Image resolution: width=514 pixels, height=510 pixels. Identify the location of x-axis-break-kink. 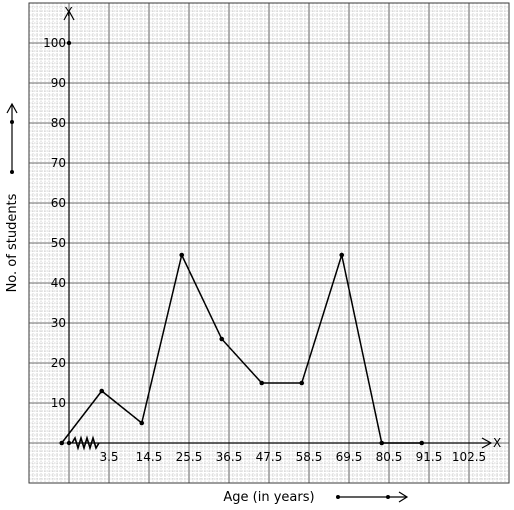
(85, 443).